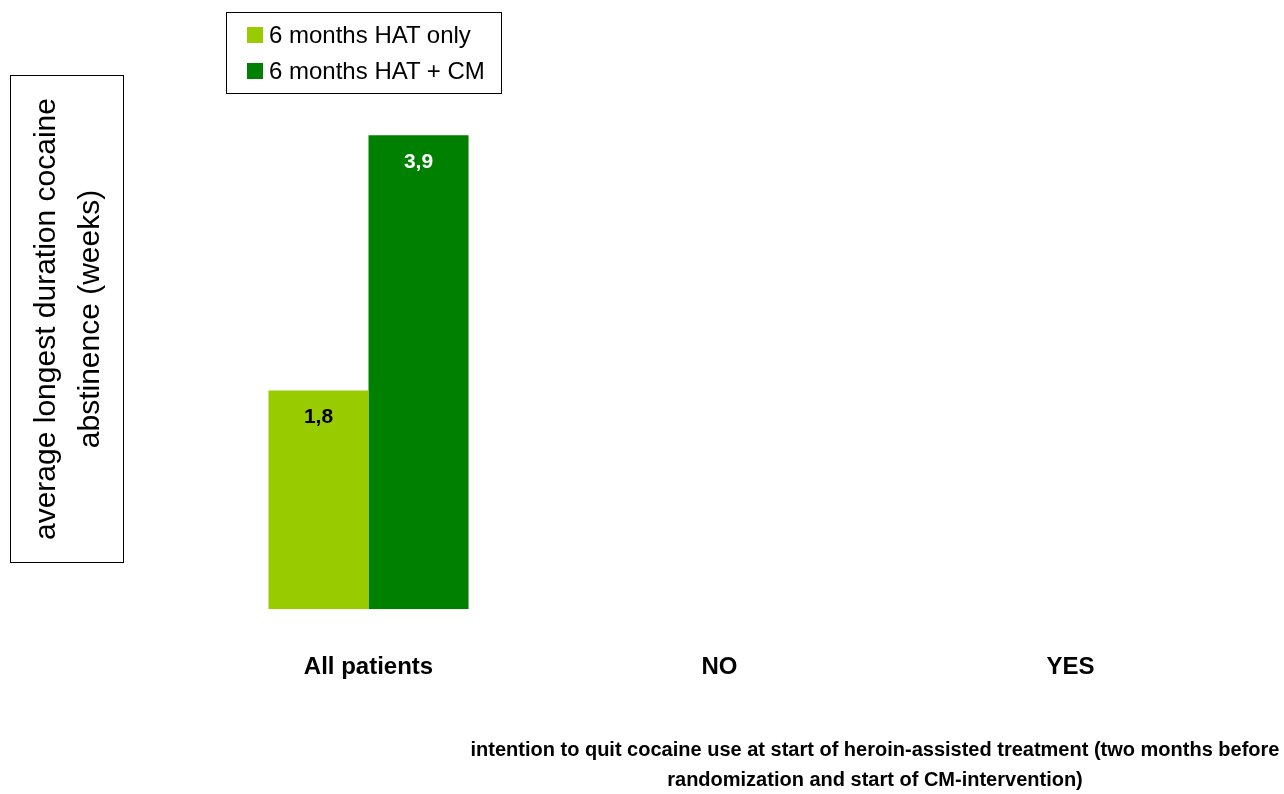 Image resolution: width=1284 pixels, height=794 pixels. I want to click on legend-label: 6 months HAT only, so click(370, 35).